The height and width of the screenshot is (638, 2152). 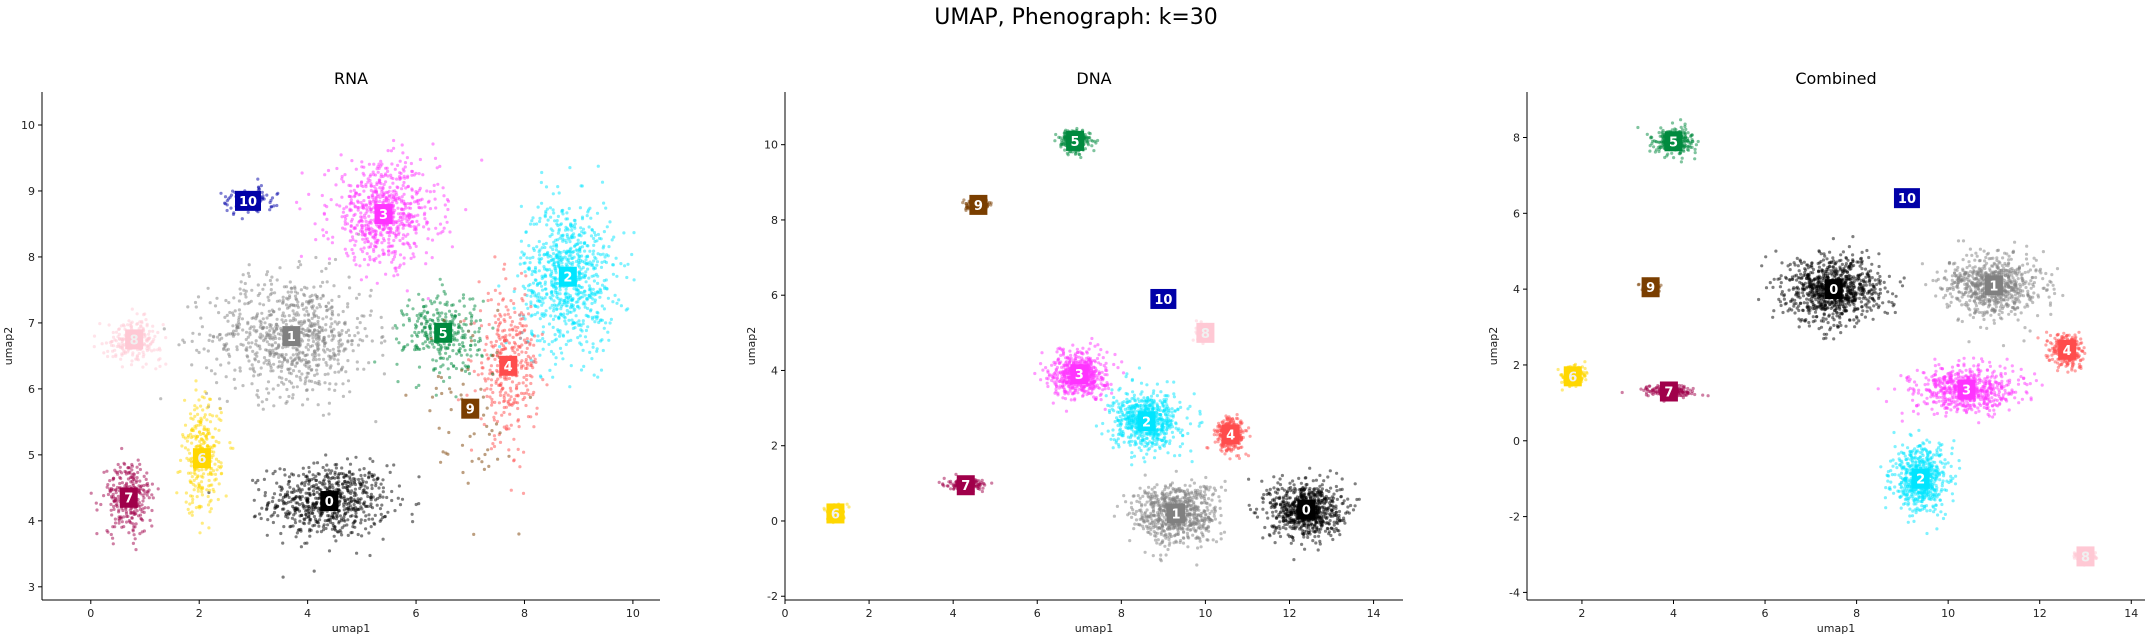 What do you see at coordinates (383, 214) in the screenshot?
I see `cluster-label-box` at bounding box center [383, 214].